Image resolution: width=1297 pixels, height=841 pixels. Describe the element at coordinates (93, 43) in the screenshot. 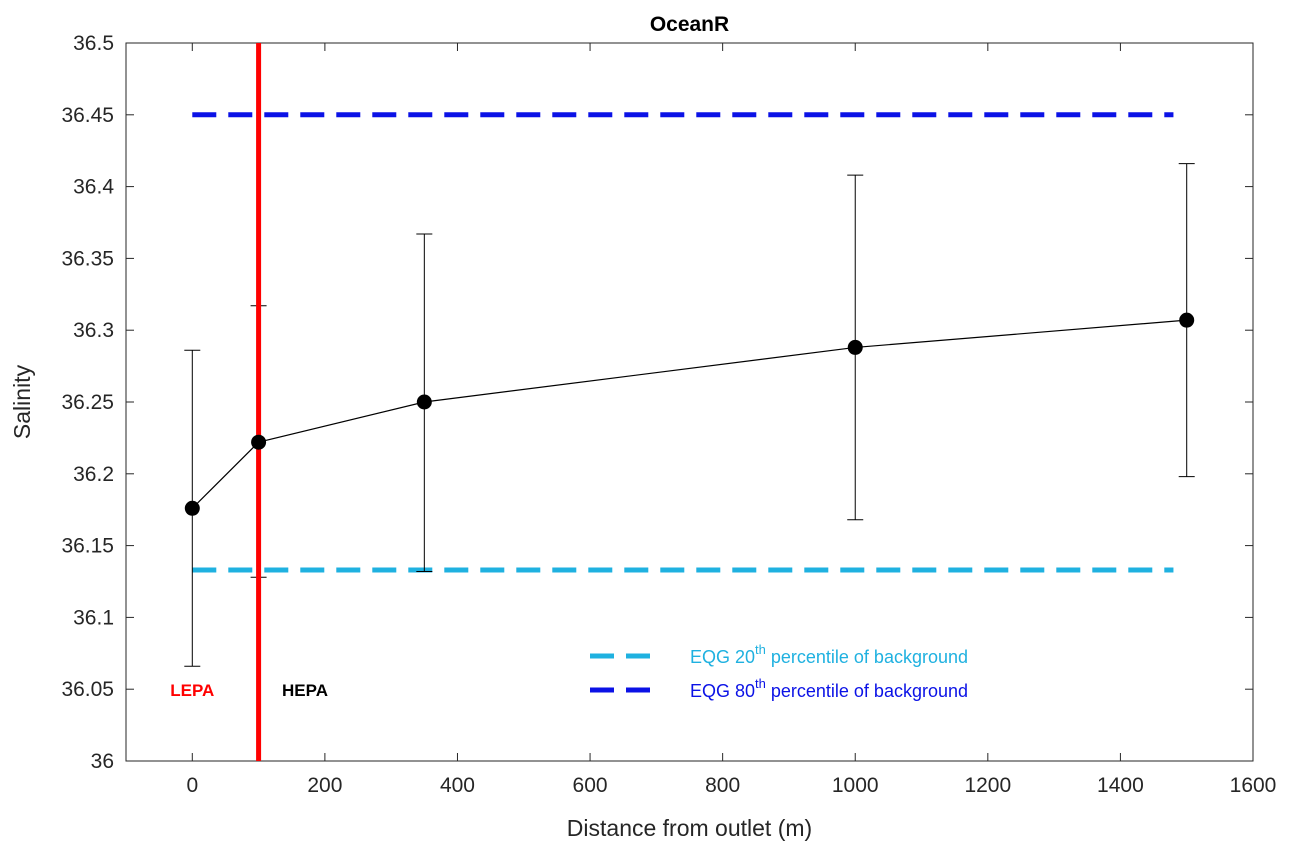

I see `y-tick-label: 36.5` at that location.